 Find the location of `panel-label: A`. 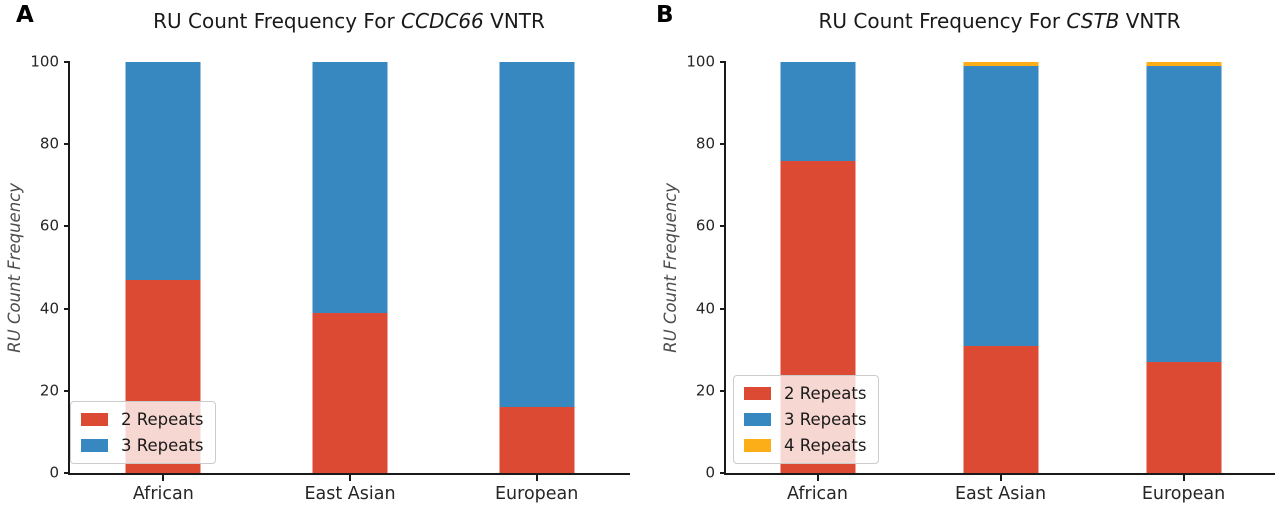

panel-label: A is located at coordinates (25, 15).